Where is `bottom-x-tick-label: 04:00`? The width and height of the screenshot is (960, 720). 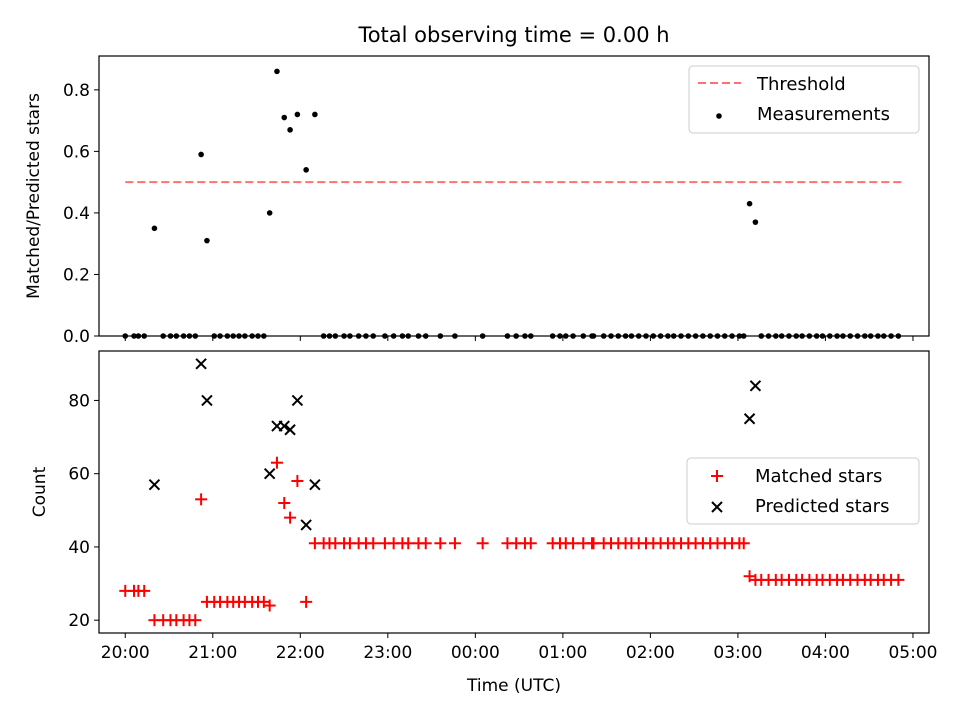
bottom-x-tick-label: 04:00 is located at coordinates (825, 653).